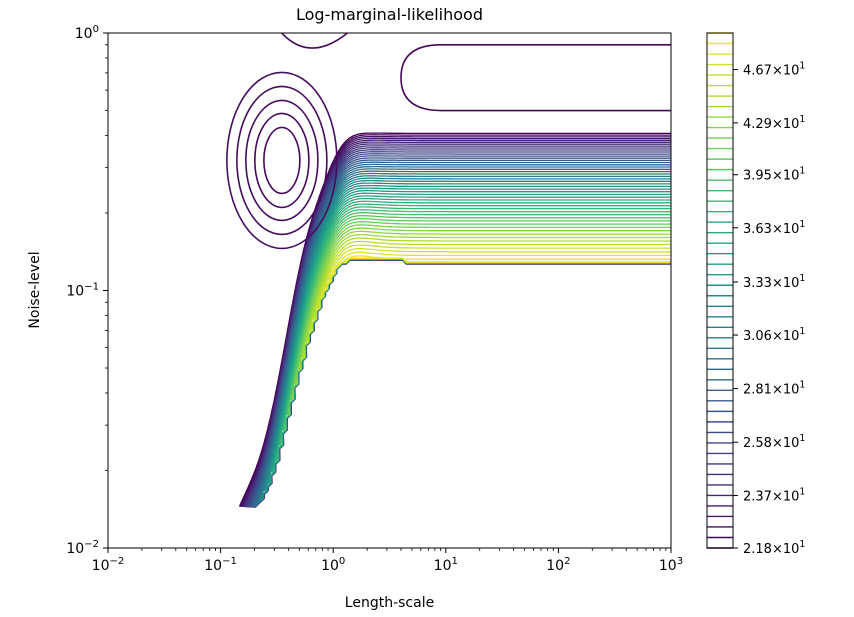  Describe the element at coordinates (774, 442) in the screenshot. I see `colorbar-tick-label: 2.58×101` at that location.